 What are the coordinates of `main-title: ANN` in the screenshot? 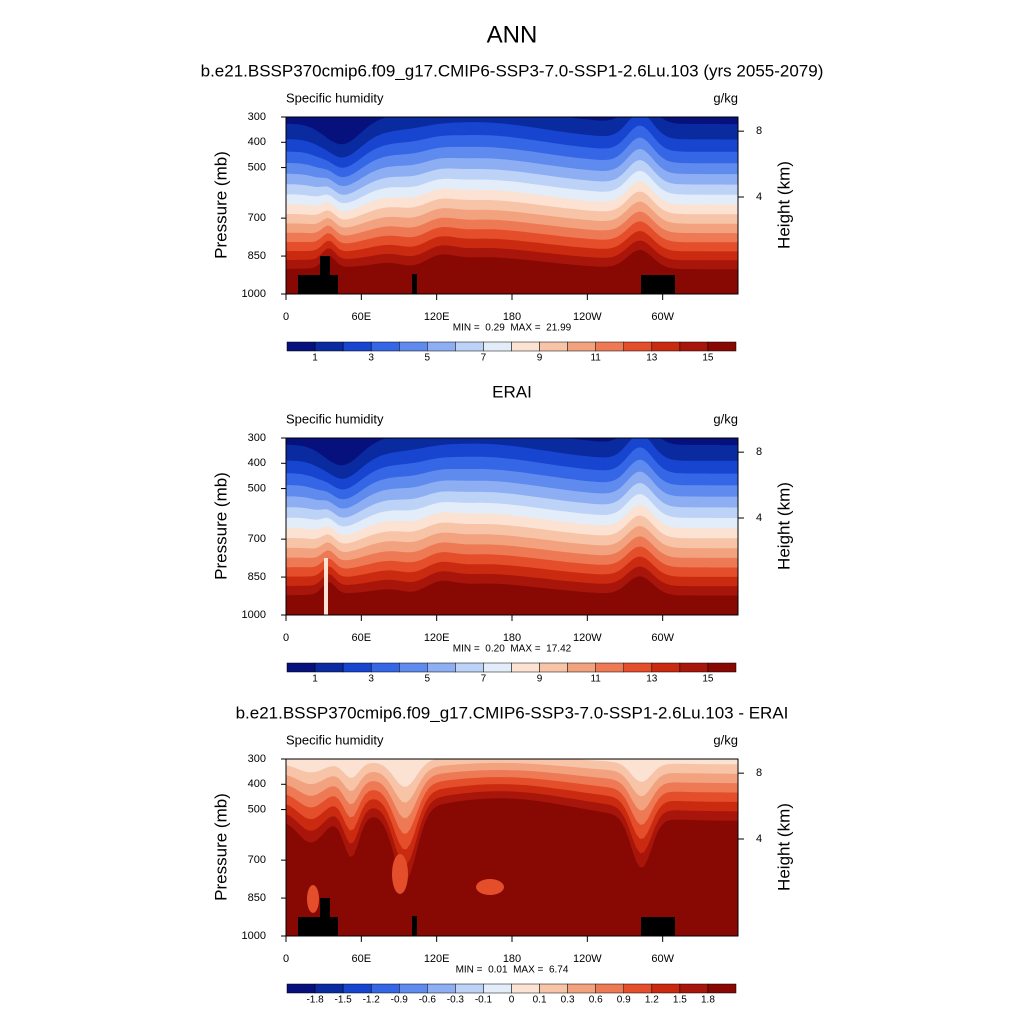 It's located at (512, 34).